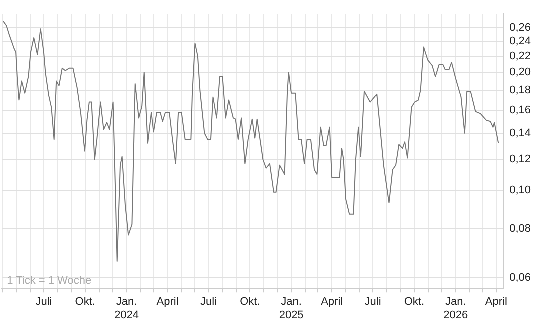  Describe the element at coordinates (127, 309) in the screenshot. I see `x-tick-label: Jan. 2024` at that location.